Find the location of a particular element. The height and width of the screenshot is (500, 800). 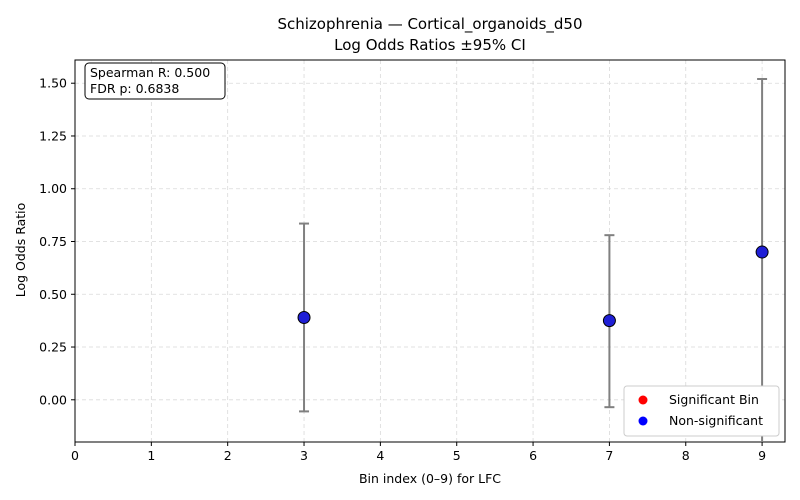

y-tick-label: 1.25 is located at coordinates (53, 135).